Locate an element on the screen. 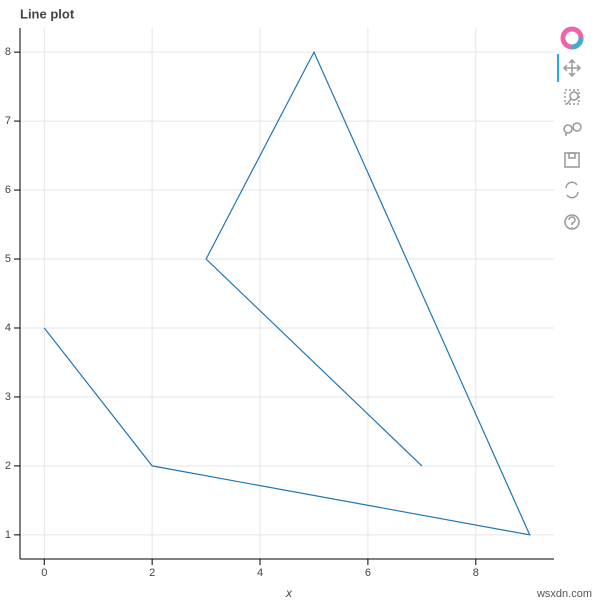  x-tick-label: 0 is located at coordinates (44, 573).